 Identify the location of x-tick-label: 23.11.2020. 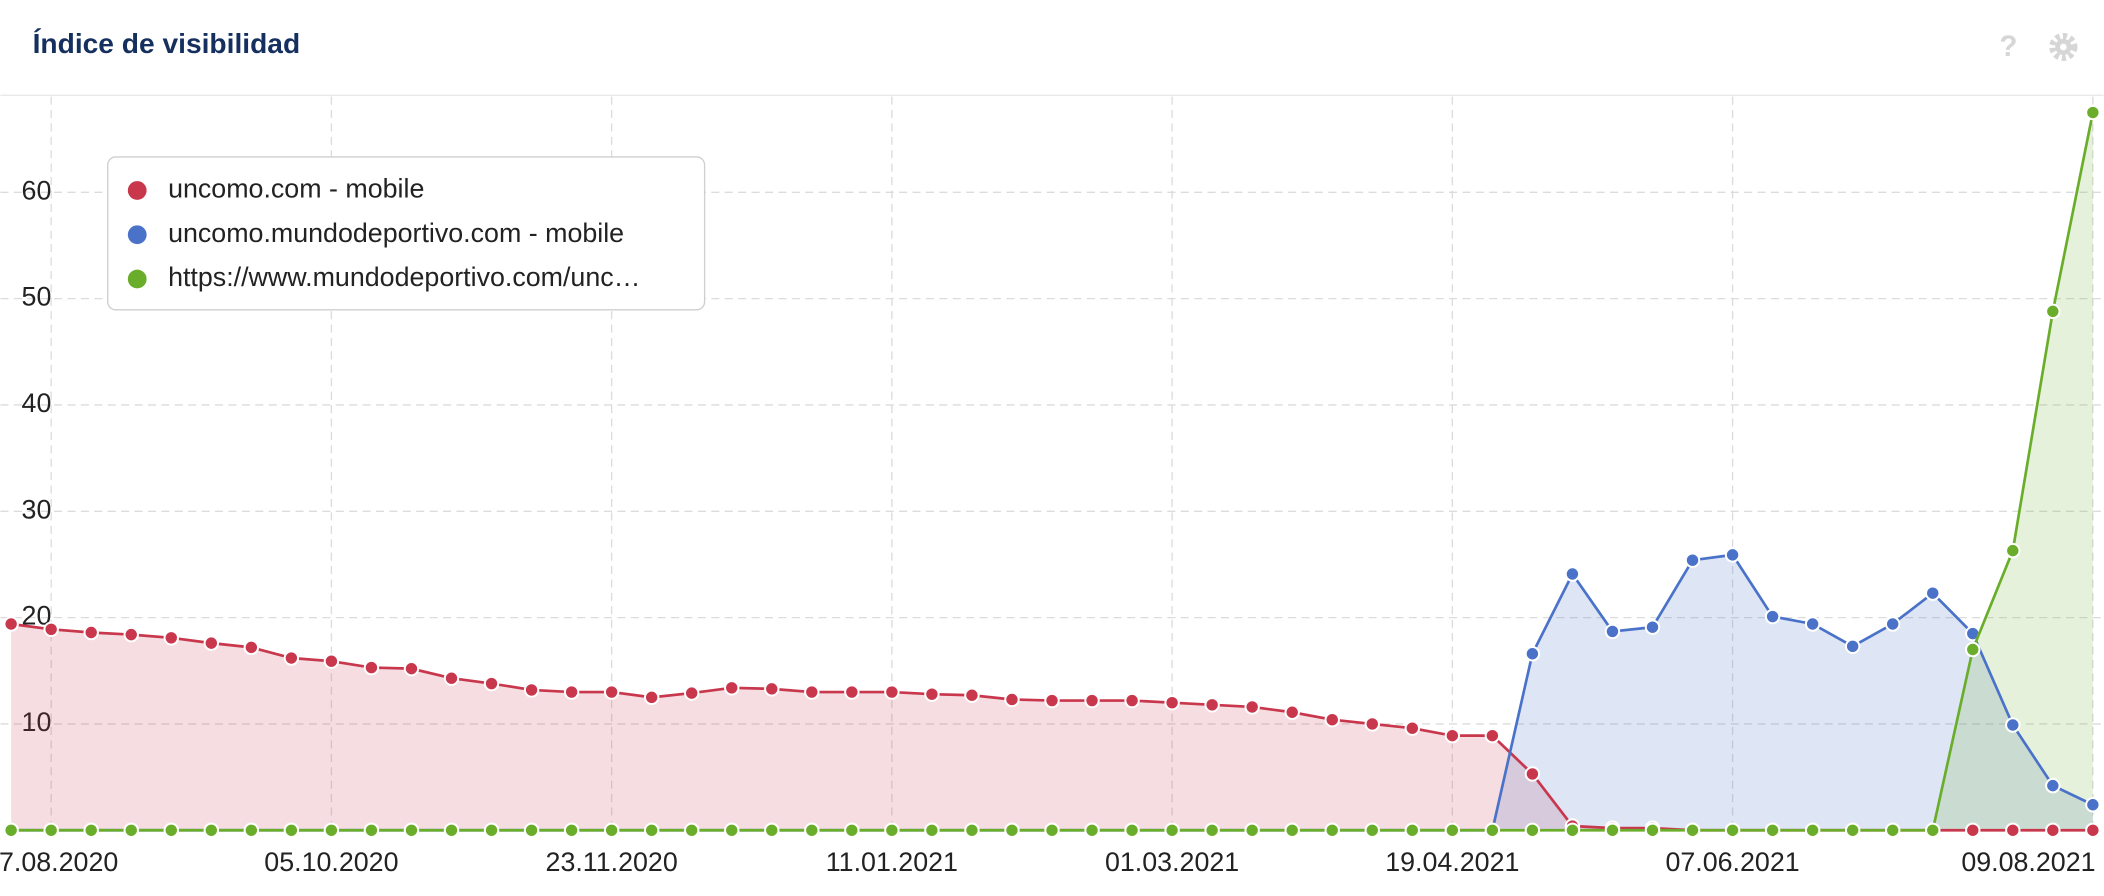
(612, 862).